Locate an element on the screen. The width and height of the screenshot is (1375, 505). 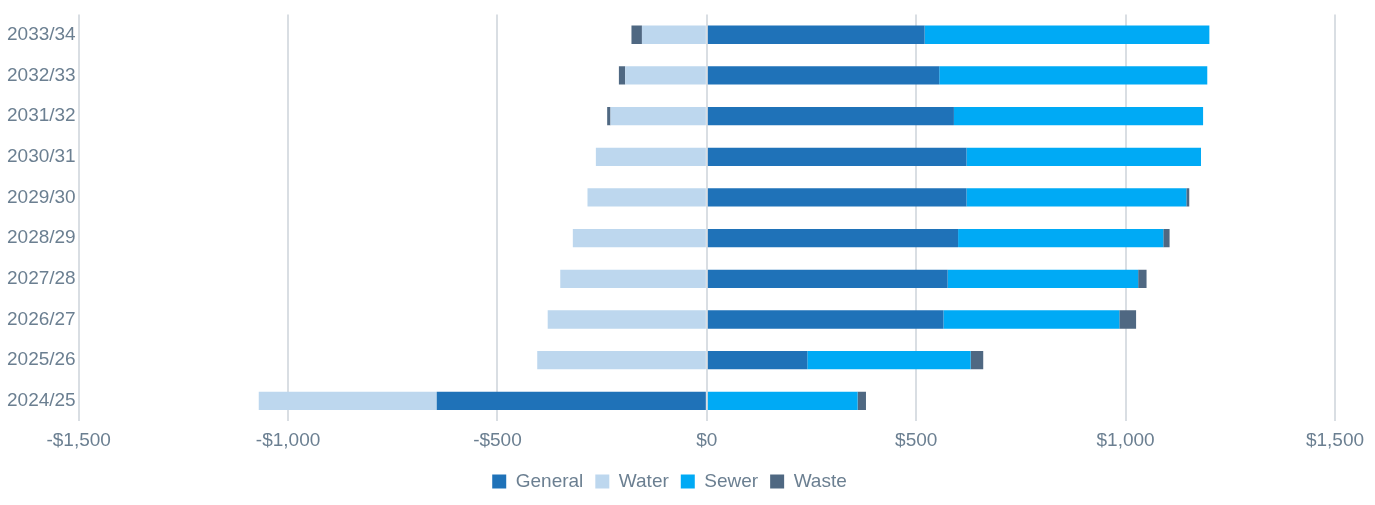
y-tick-label: 2030/31 is located at coordinates (41, 156).